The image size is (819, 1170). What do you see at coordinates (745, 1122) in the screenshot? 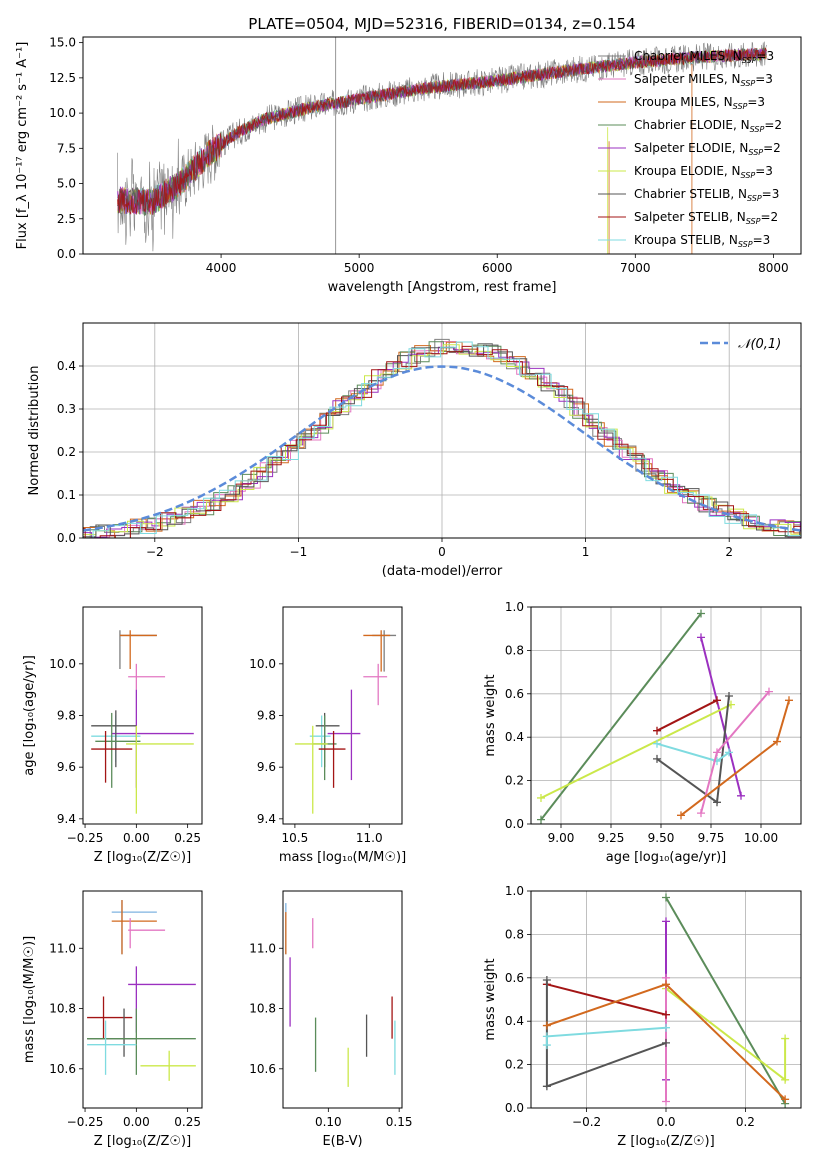
I see `x-tick-label: 0.2` at bounding box center [745, 1122].